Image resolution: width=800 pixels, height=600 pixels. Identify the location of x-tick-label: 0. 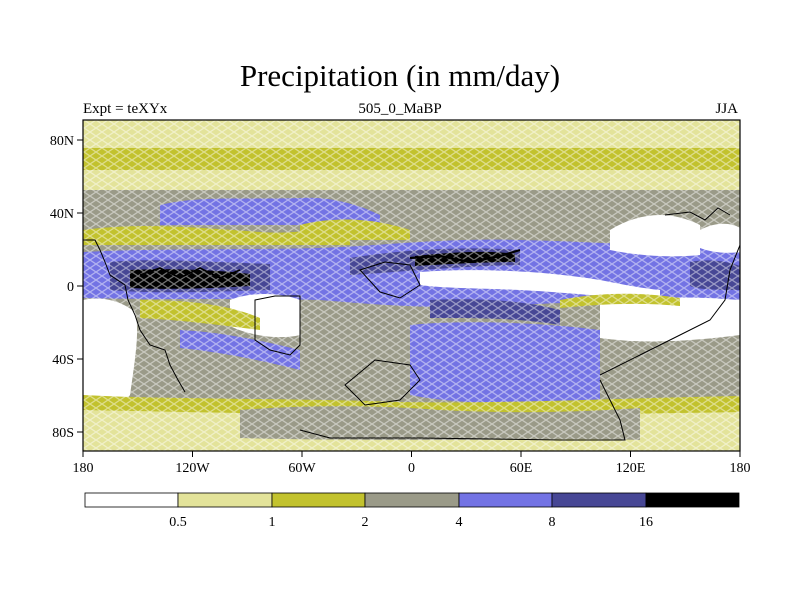
(411, 468).